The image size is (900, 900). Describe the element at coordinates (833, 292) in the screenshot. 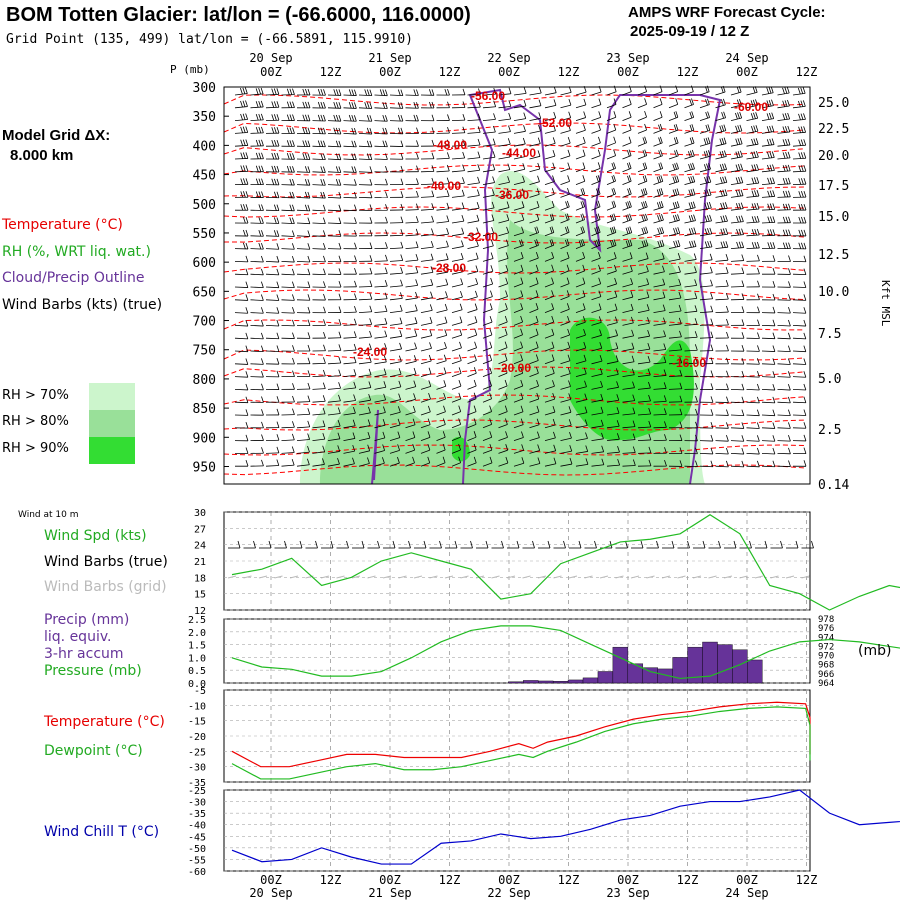

I see `height-tick-label: 10.0` at that location.